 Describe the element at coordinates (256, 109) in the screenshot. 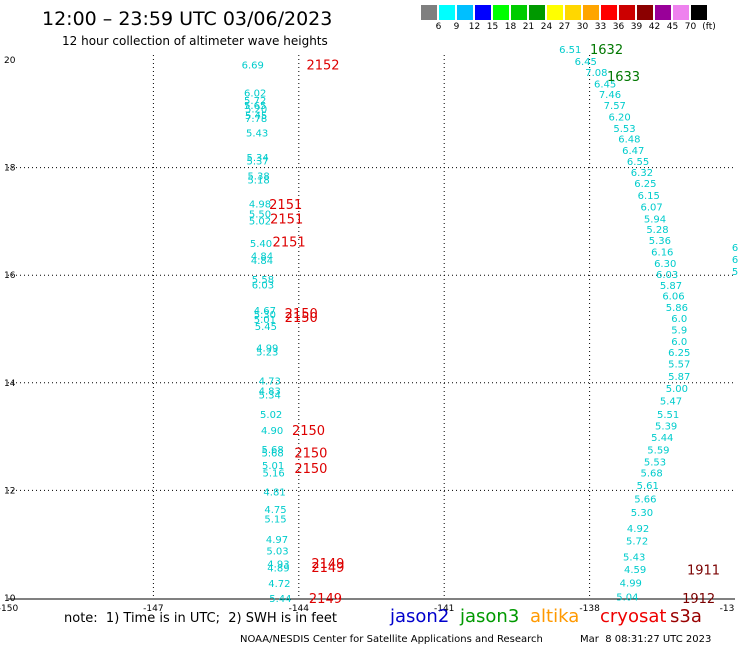

I see `wave-height-value: 5.20` at that location.